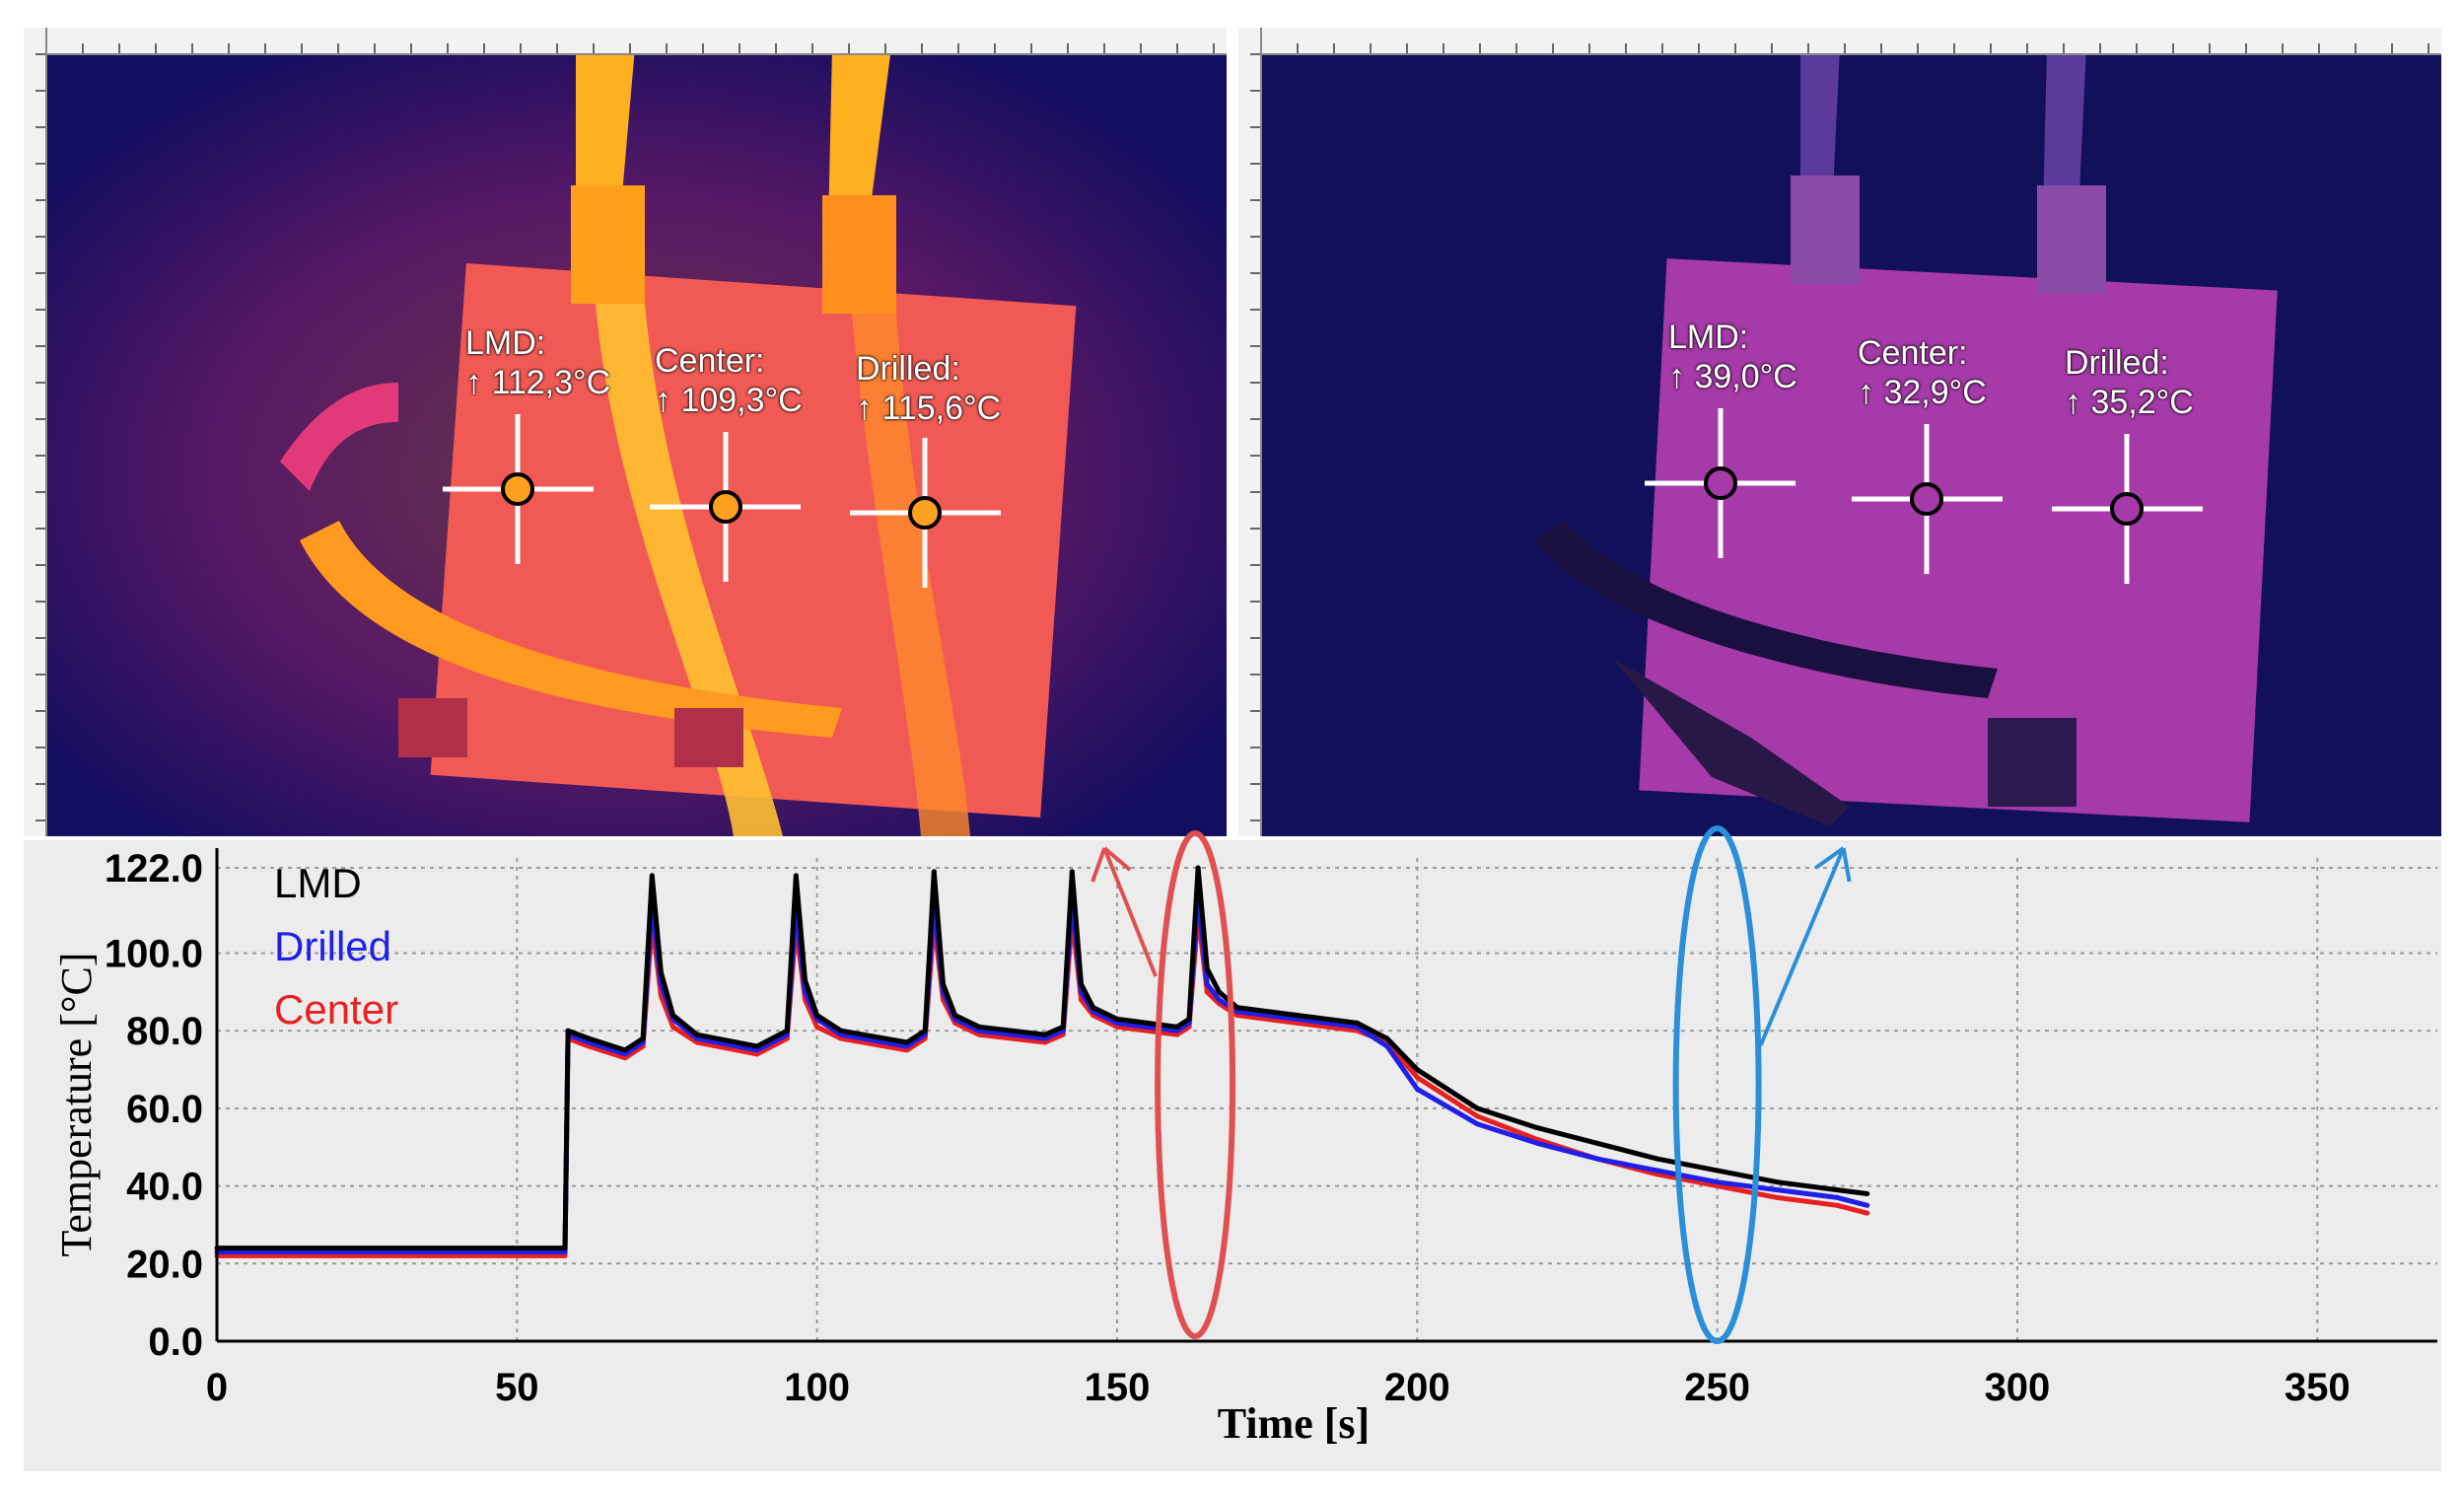 This screenshot has height=1496, width=2464. I want to click on annotation-arrow-blue, so click(1805, 946).